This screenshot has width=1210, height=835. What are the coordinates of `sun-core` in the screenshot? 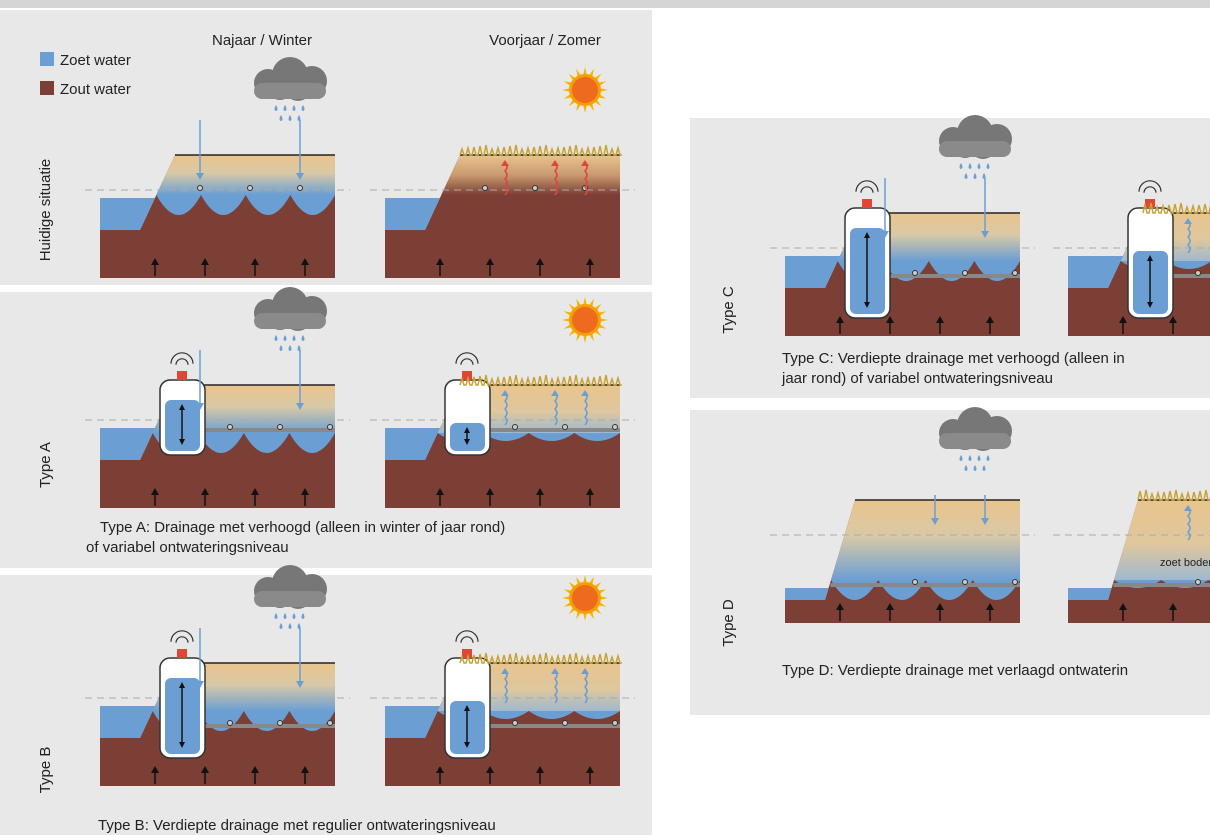 It's located at (585, 320).